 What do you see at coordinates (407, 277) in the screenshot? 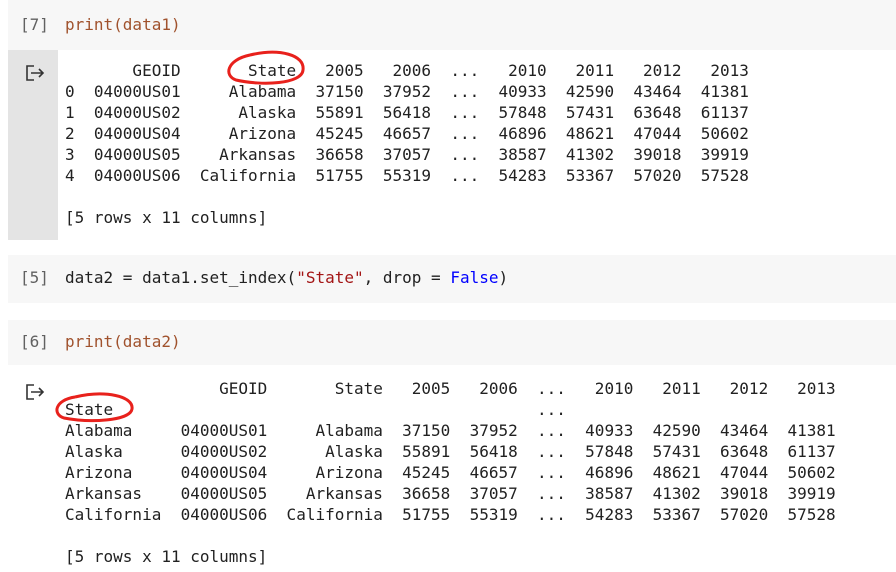
I see `code-token: , drop =` at bounding box center [407, 277].